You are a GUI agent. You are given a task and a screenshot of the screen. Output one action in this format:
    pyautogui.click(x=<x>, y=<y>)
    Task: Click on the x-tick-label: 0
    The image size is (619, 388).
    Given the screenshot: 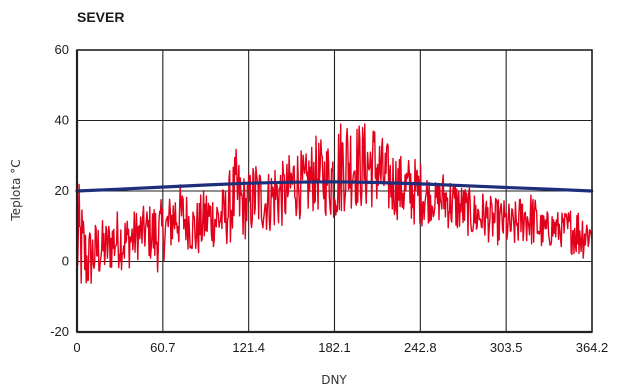 What is the action you would take?
    pyautogui.click(x=76, y=347)
    